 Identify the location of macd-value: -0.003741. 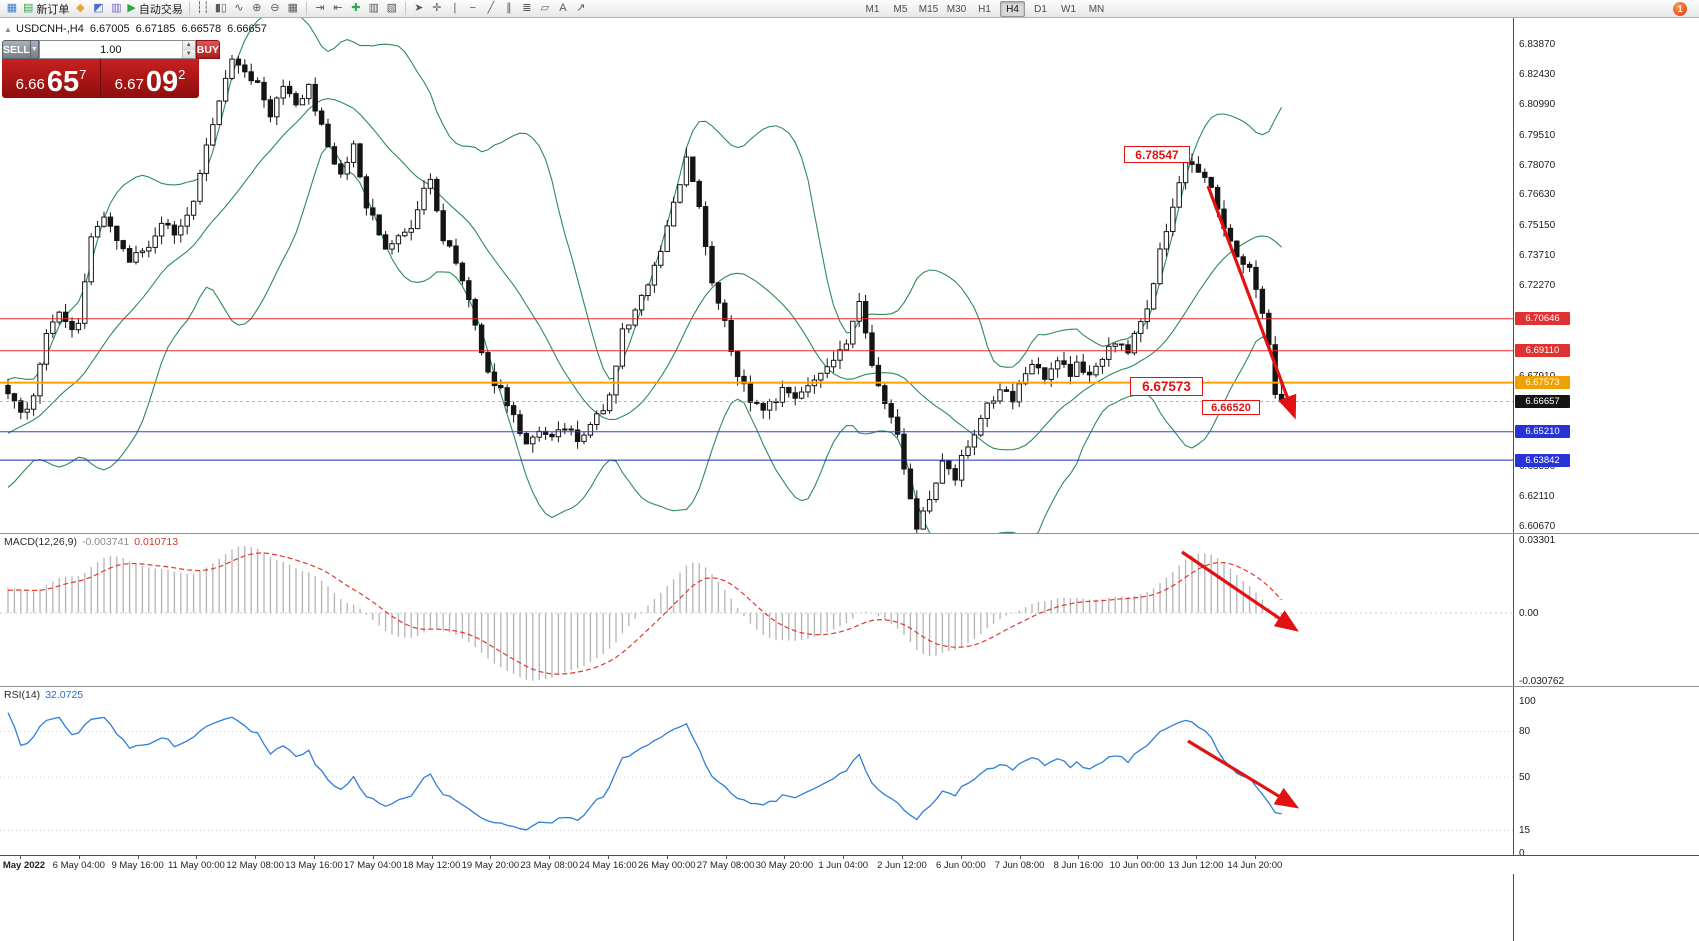
(105, 542).